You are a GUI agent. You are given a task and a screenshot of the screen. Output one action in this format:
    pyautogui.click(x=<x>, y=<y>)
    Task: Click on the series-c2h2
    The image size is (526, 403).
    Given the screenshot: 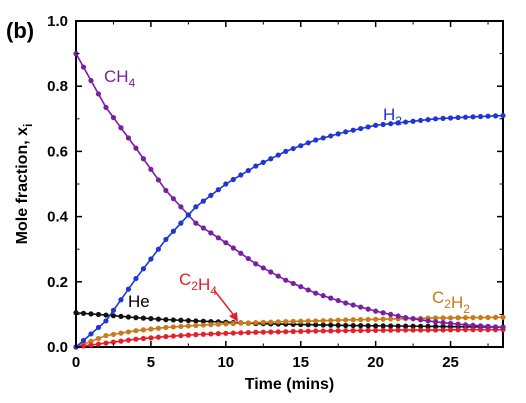 What is the action you would take?
    pyautogui.click(x=289, y=332)
    